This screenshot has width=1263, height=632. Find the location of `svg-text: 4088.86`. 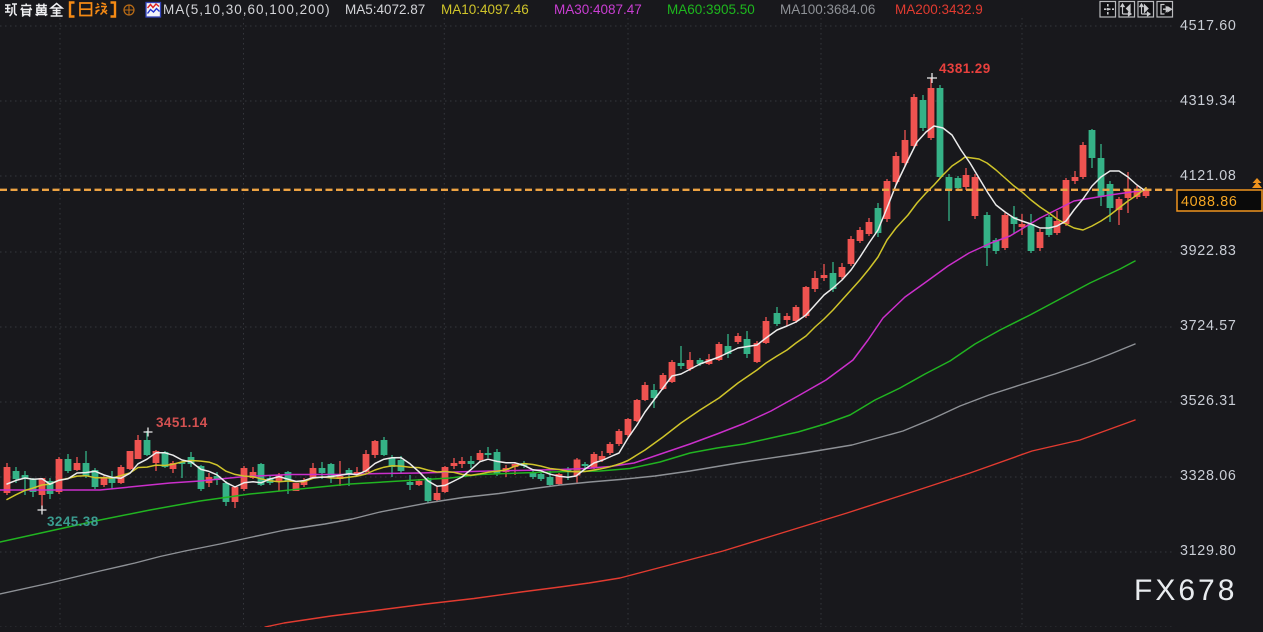

svg-text: 4088.86 is located at coordinates (1209, 202).